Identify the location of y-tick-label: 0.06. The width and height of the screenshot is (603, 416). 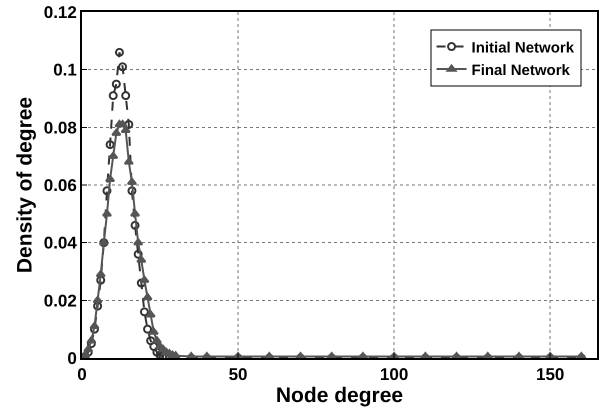
(60, 185).